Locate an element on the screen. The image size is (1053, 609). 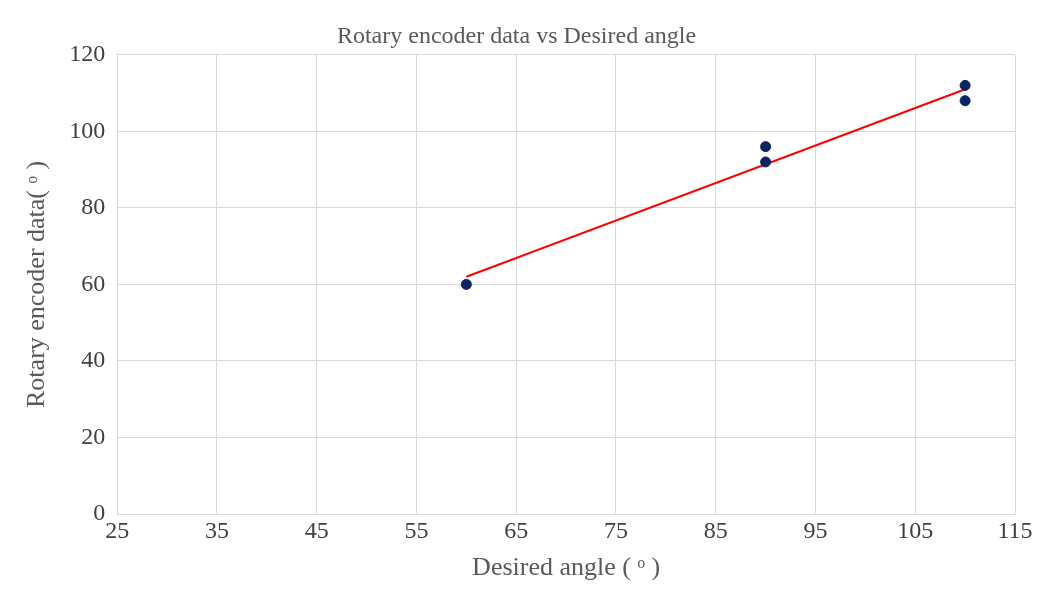
chart-title: Rotary encoder data vs Desired angle is located at coordinates (516, 34).